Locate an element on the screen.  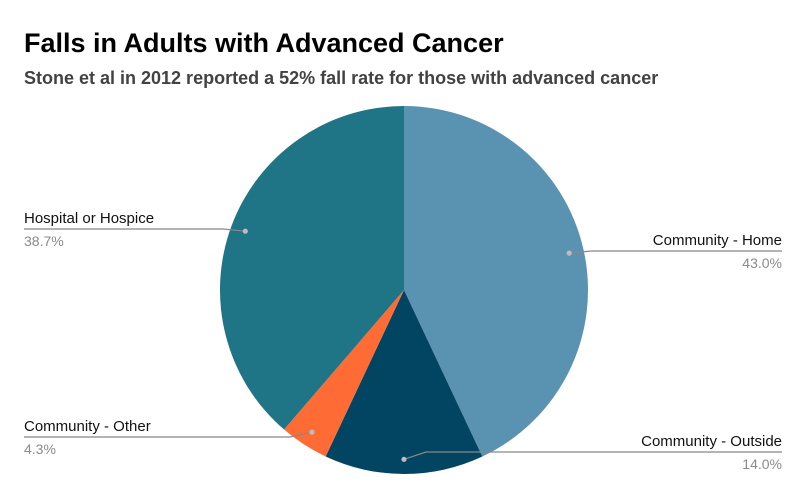
pie-slice-community-outside is located at coordinates (404, 382).